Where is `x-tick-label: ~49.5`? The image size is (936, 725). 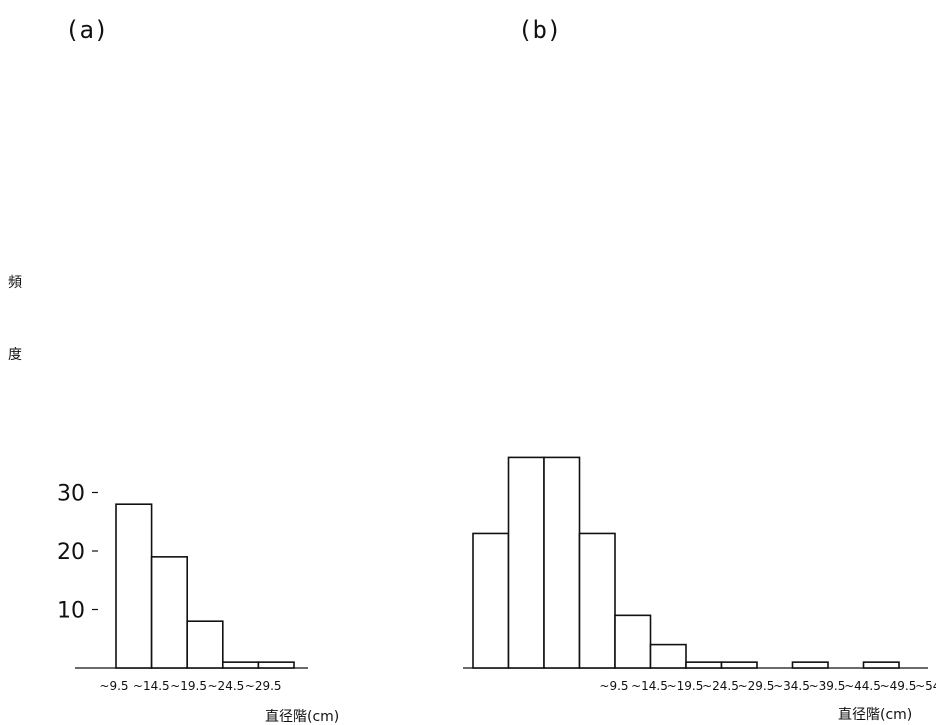 x-tick-label: ~49.5 is located at coordinates (898, 686).